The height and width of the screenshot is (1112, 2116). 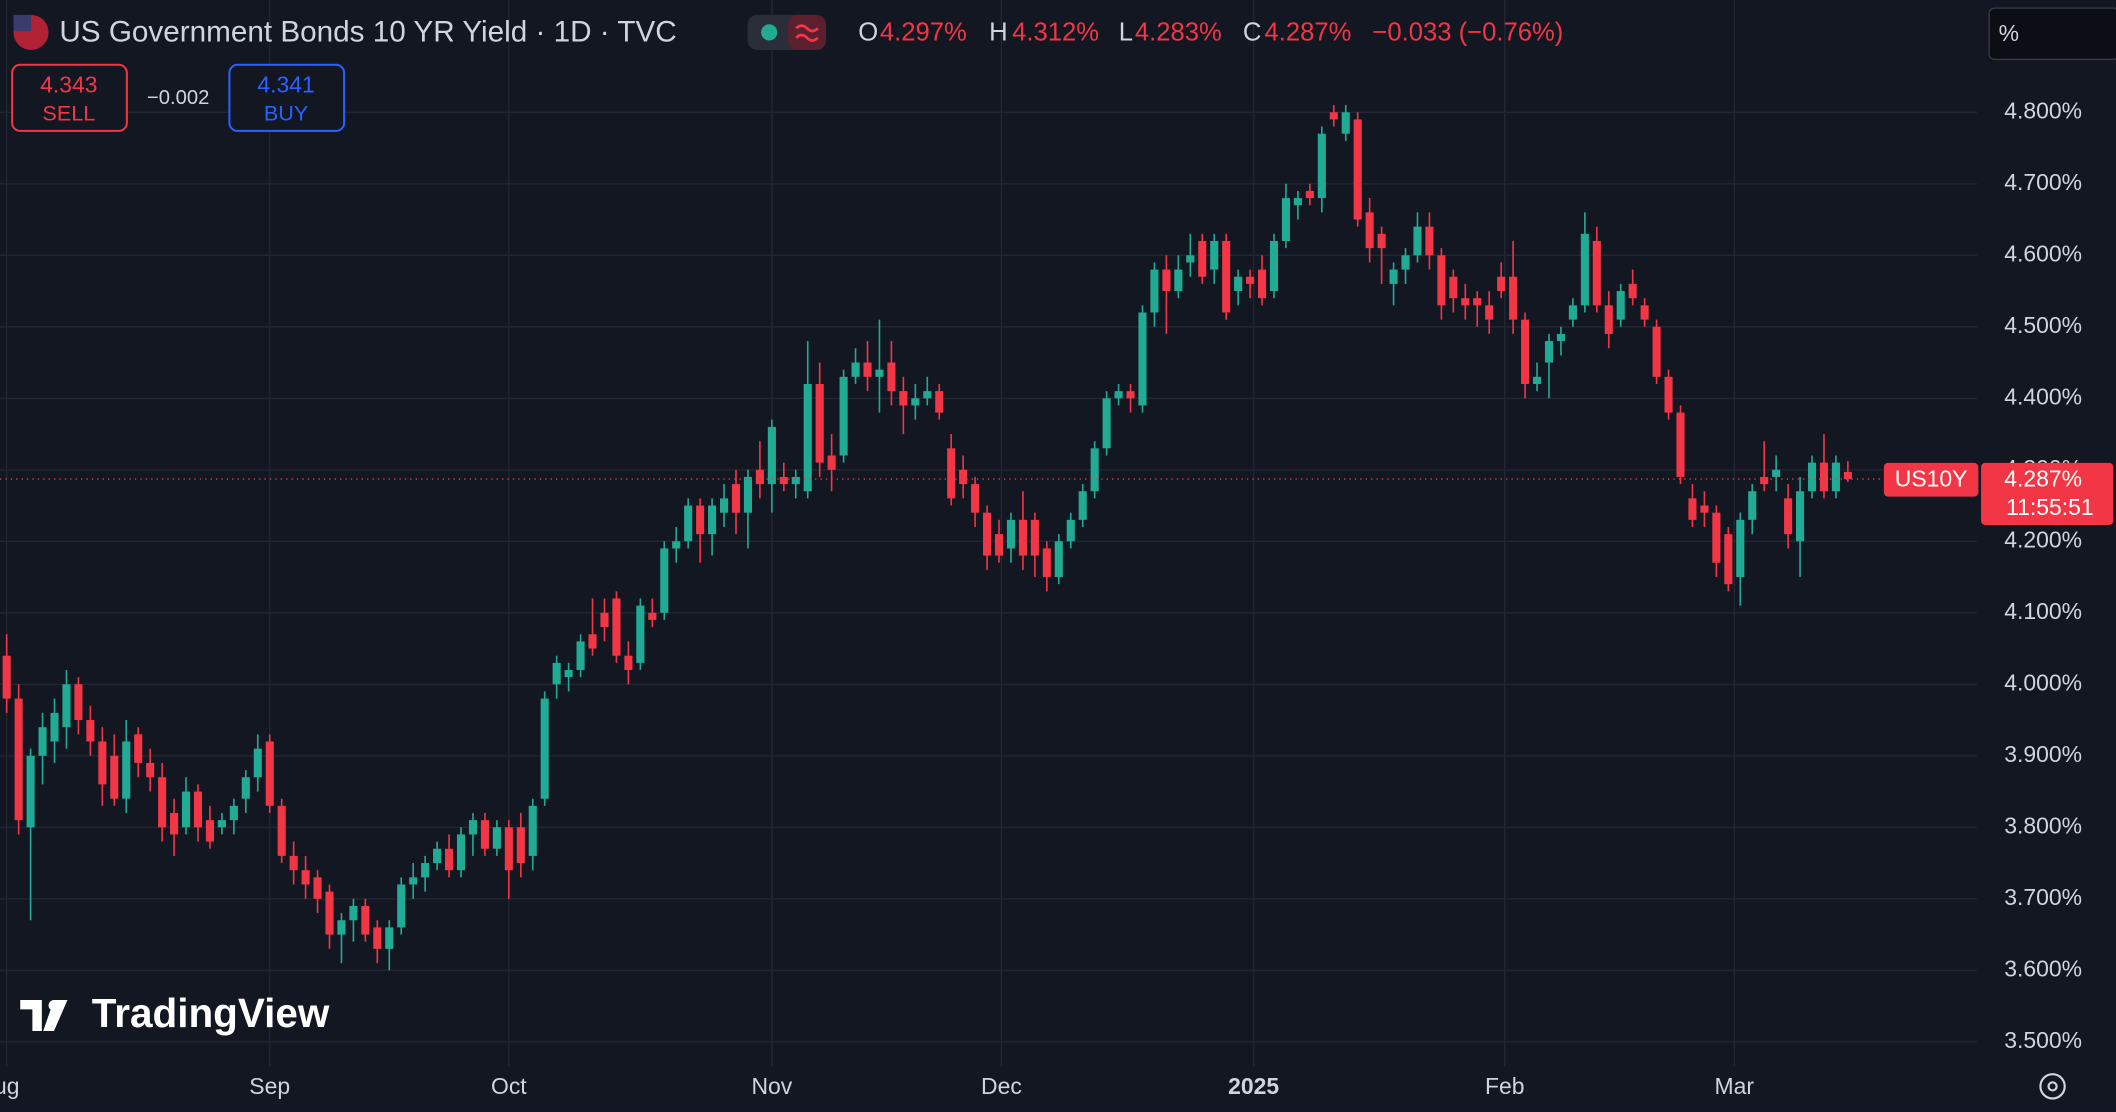 What do you see at coordinates (923, 33) in the screenshot?
I see `legend-open: 4.297%` at bounding box center [923, 33].